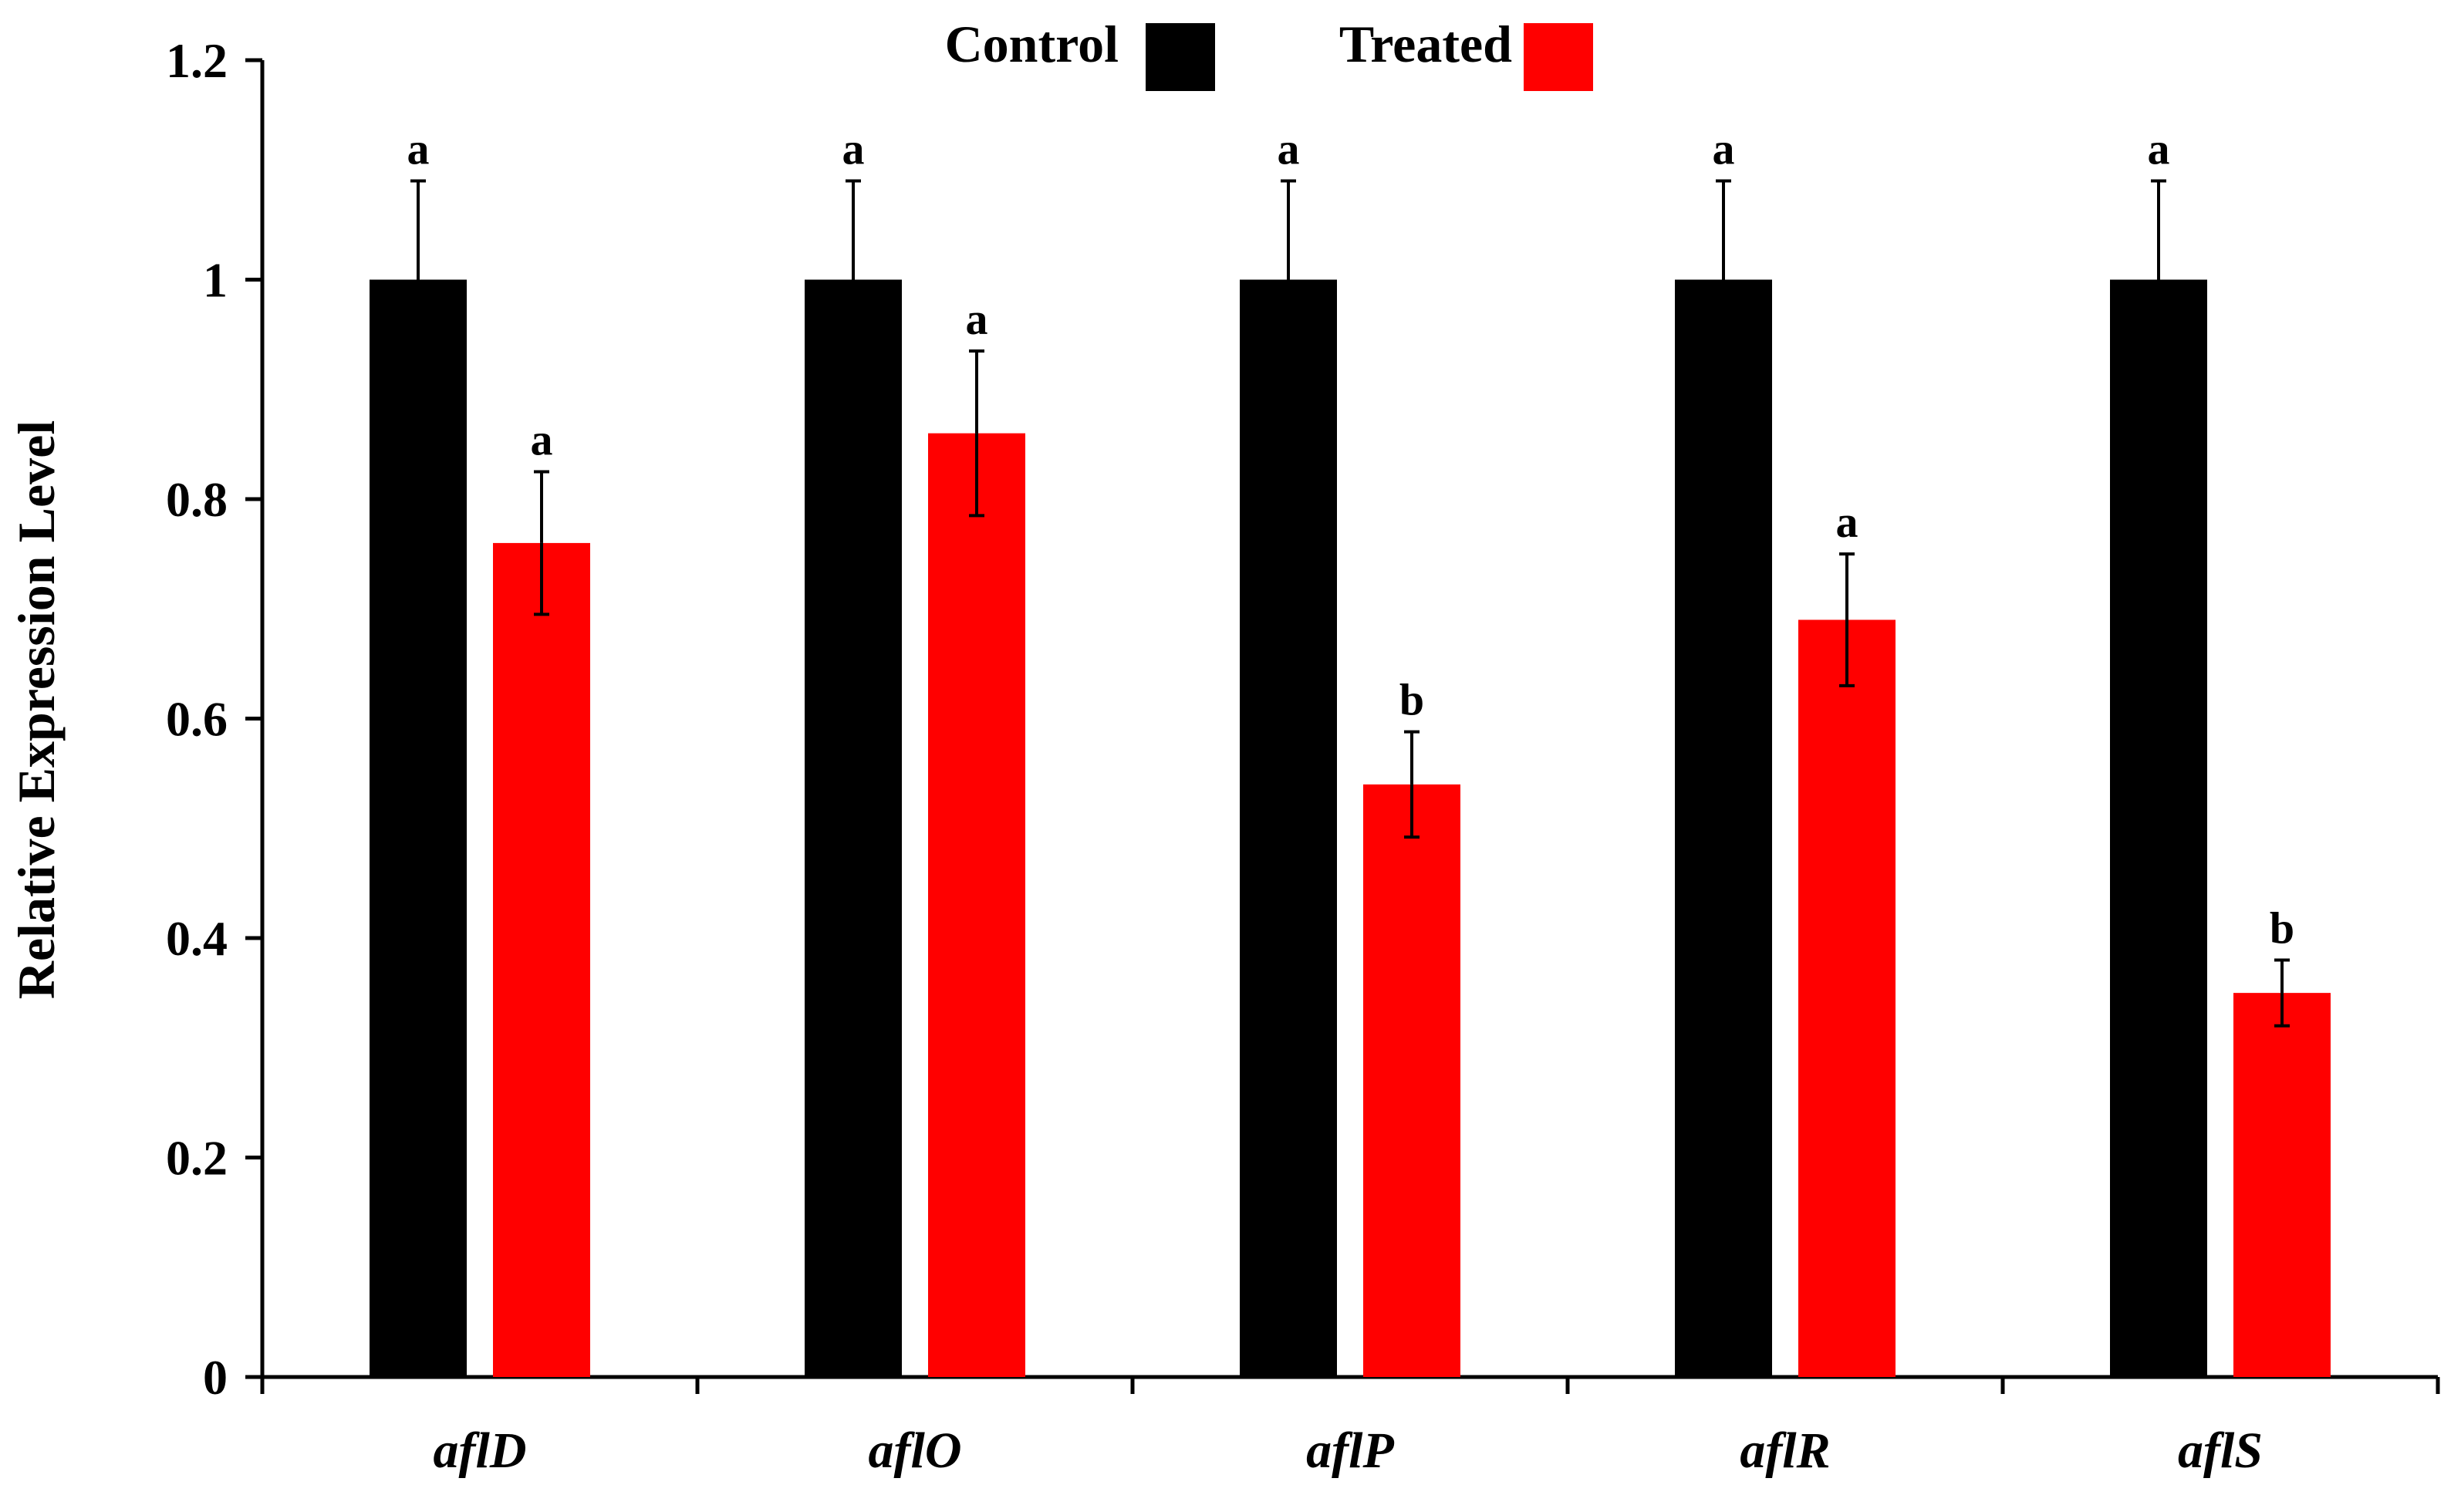  I want to click on legend-swatch-treated, so click(1558, 57).